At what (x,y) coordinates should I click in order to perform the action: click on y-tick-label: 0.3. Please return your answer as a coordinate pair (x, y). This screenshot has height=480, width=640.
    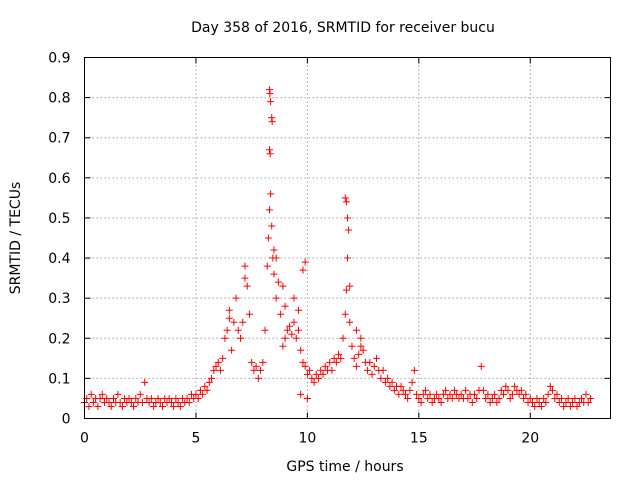
    Looking at the image, I should click on (59, 299).